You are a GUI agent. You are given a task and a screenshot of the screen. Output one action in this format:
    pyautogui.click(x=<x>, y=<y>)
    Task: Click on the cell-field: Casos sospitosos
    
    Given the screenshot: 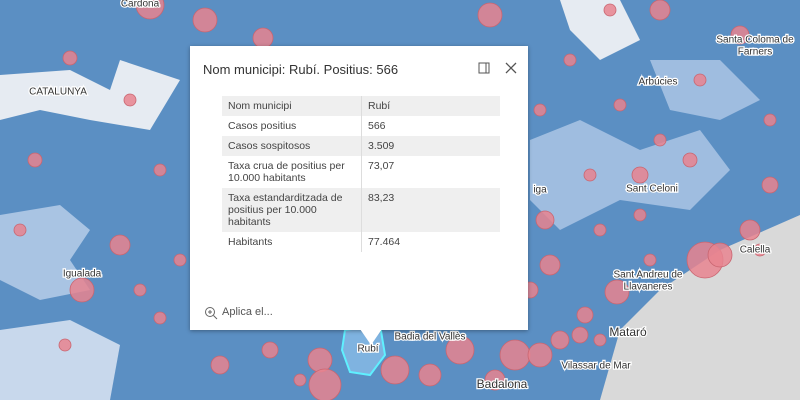 What is the action you would take?
    pyautogui.click(x=292, y=146)
    